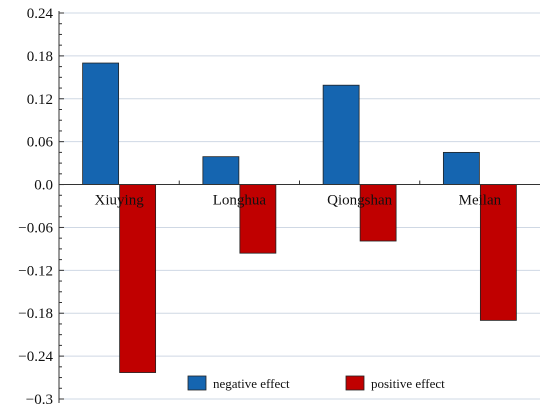 This screenshot has height=412, width=550. What do you see at coordinates (43, 186) in the screenshot?
I see `y-tick-label: 0.0` at bounding box center [43, 186].